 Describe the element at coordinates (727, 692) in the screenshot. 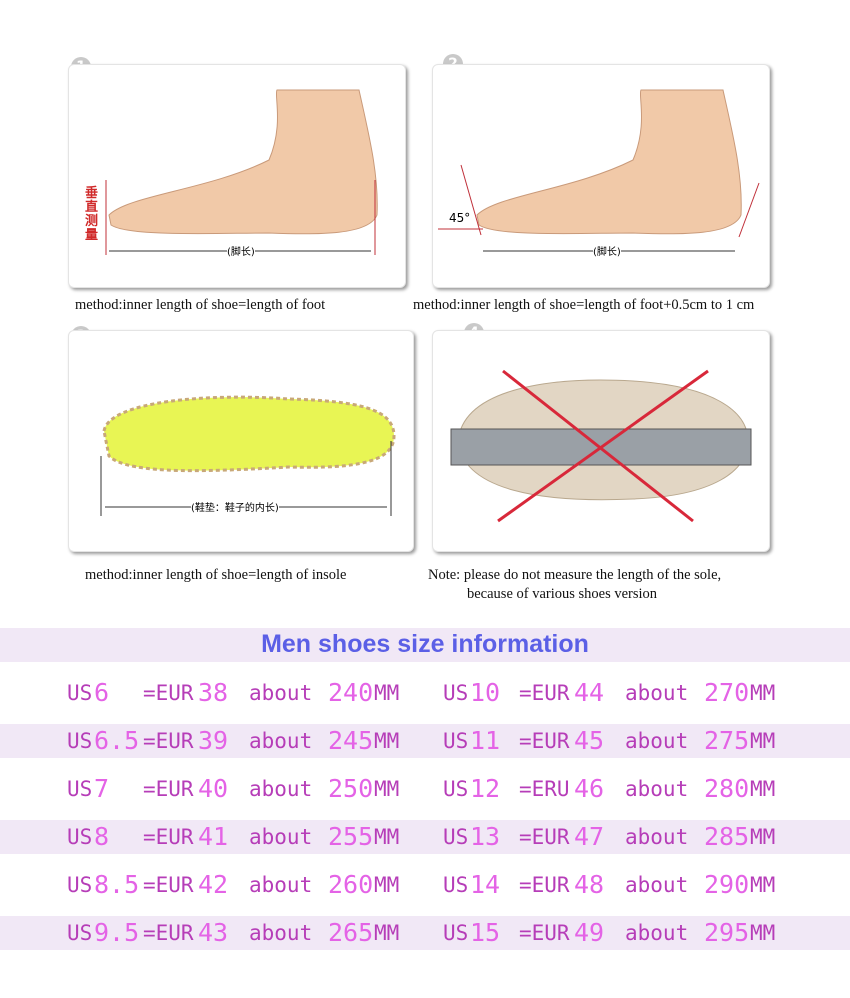

I see `mm-value: 270` at that location.